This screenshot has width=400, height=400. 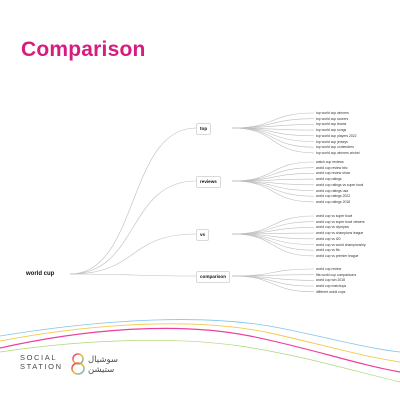 I want to click on leaf-node: world cup vs ffa, so click(x=328, y=250).